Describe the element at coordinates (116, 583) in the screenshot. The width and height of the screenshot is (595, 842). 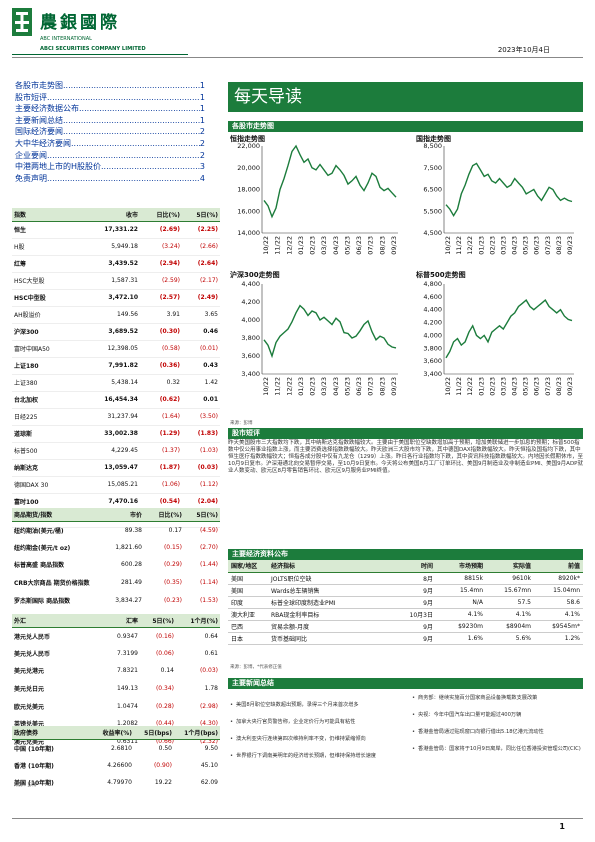
I see `table-row: CRB大宗商品 期货价格指数 281.49 (0.35) (1.14)` at that location.